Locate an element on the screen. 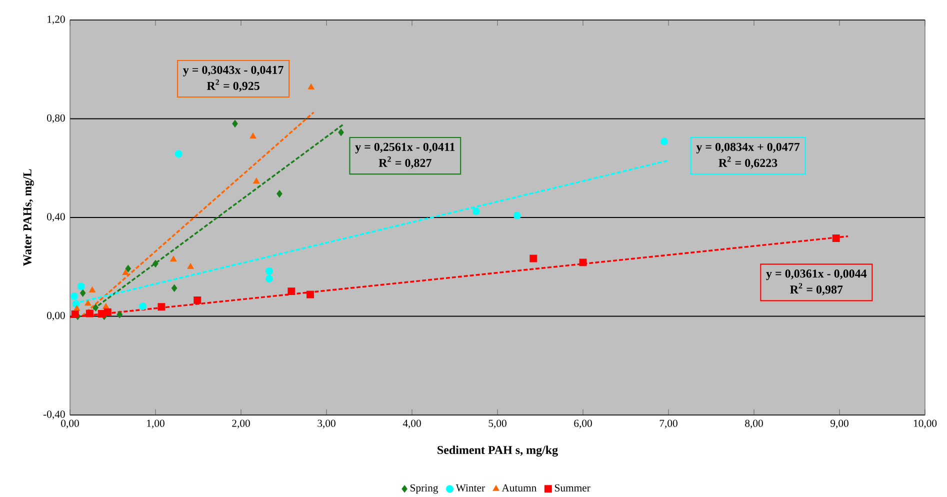 This screenshot has height=497, width=947. annotation: y = 0,3043x - 0,0417 is located at coordinates (233, 71).